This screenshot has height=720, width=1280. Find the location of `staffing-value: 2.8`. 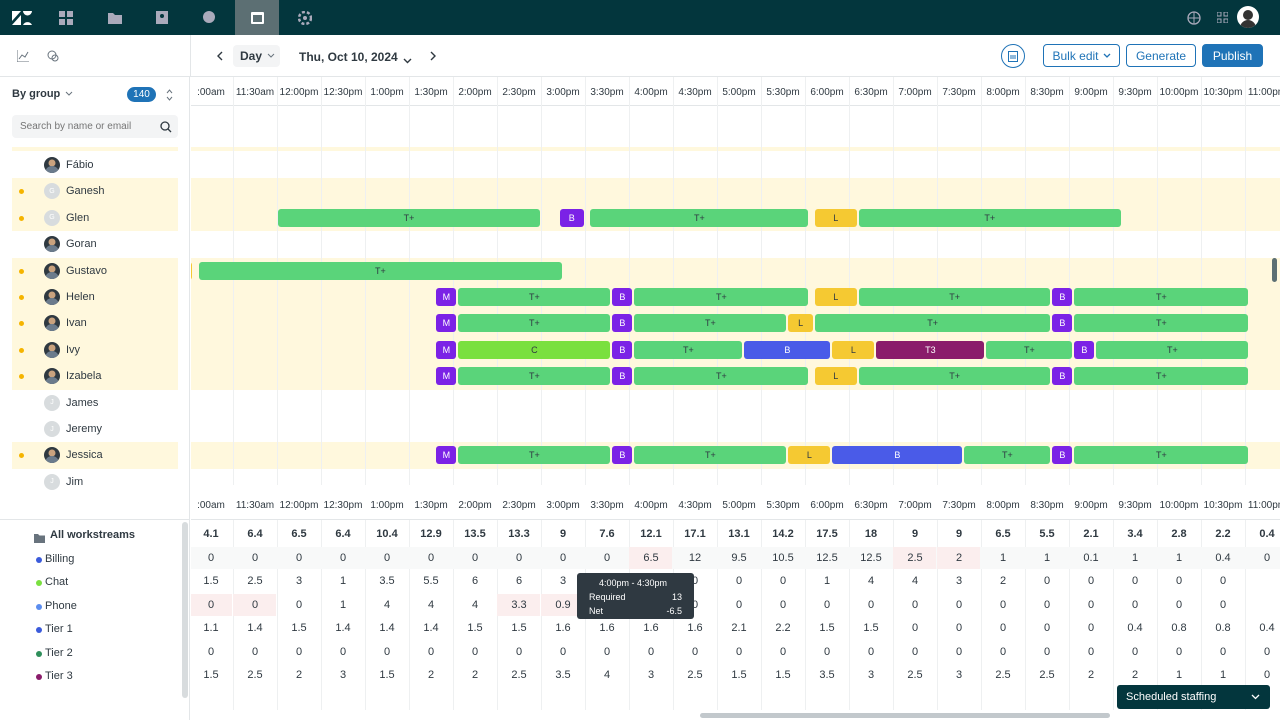

staffing-value: 2.8 is located at coordinates (1179, 534).